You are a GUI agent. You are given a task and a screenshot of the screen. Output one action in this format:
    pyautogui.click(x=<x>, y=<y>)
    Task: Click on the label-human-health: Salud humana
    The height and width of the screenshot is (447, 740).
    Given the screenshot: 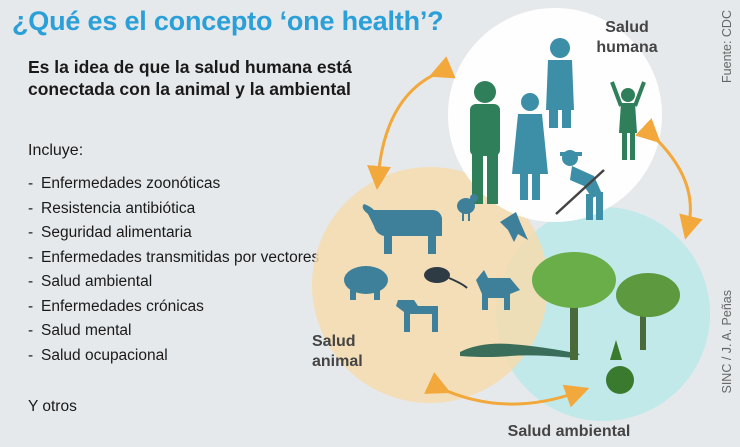 What is the action you would take?
    pyautogui.click(x=627, y=37)
    